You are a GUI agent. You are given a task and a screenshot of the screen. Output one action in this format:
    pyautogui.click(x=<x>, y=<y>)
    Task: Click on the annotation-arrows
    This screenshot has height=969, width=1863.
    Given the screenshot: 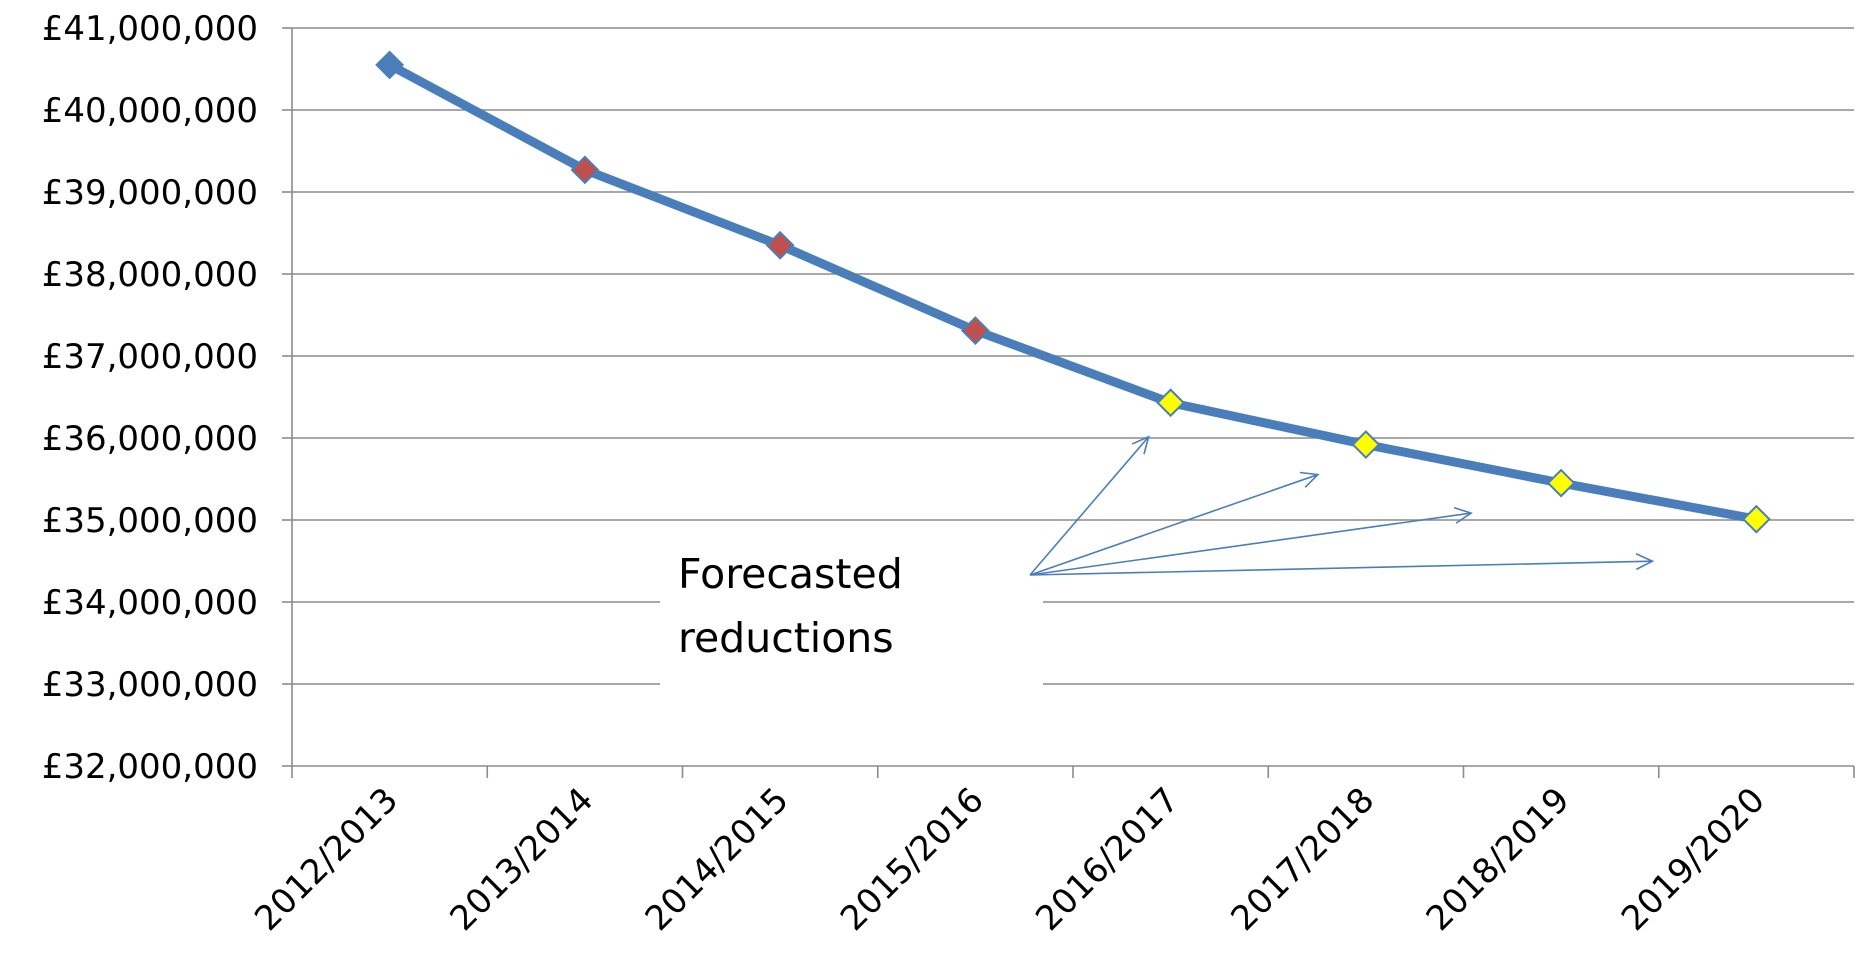 What is the action you would take?
    pyautogui.click(x=1342, y=505)
    